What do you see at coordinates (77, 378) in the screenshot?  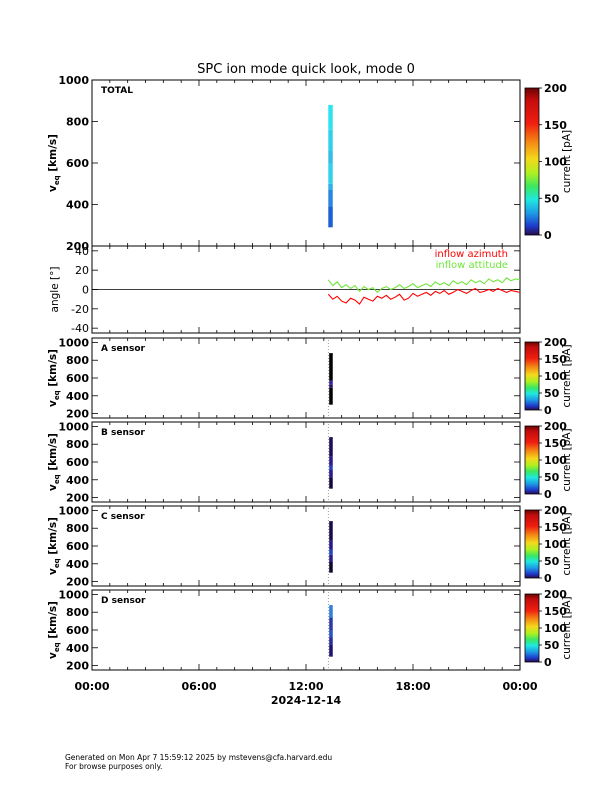 I see `y-tick-label-2-2: 600` at bounding box center [77, 378].